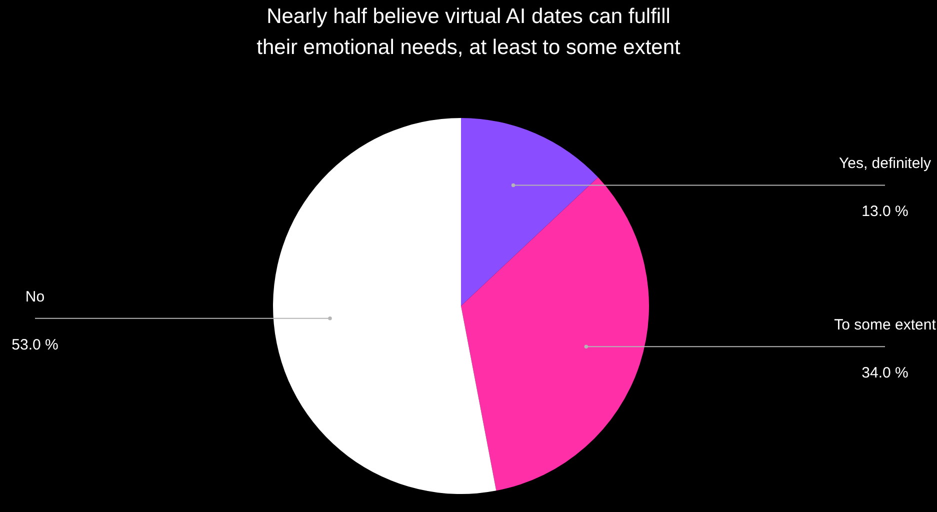 This screenshot has width=937, height=512. I want to click on slice-label: To some extent, so click(885, 325).